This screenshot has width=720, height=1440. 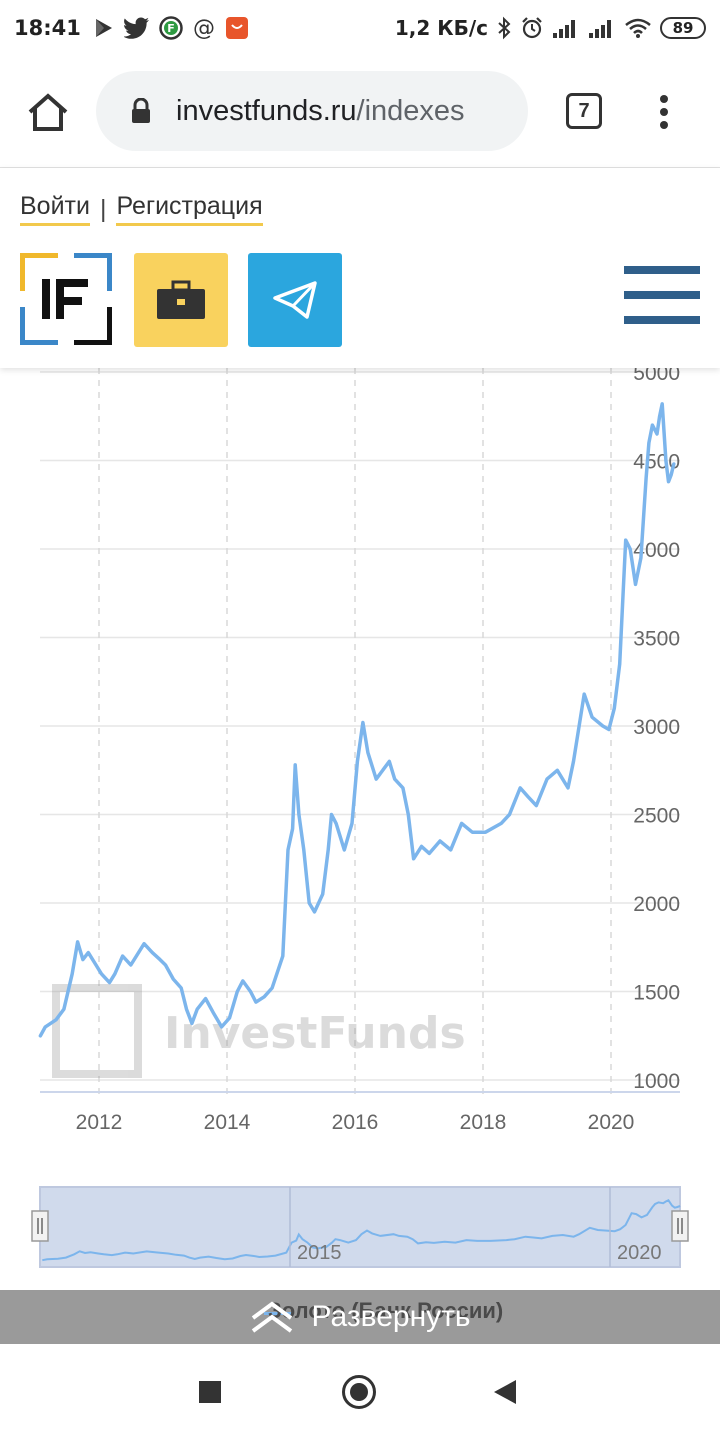 I want to click on briefcase-icon, so click(x=181, y=299).